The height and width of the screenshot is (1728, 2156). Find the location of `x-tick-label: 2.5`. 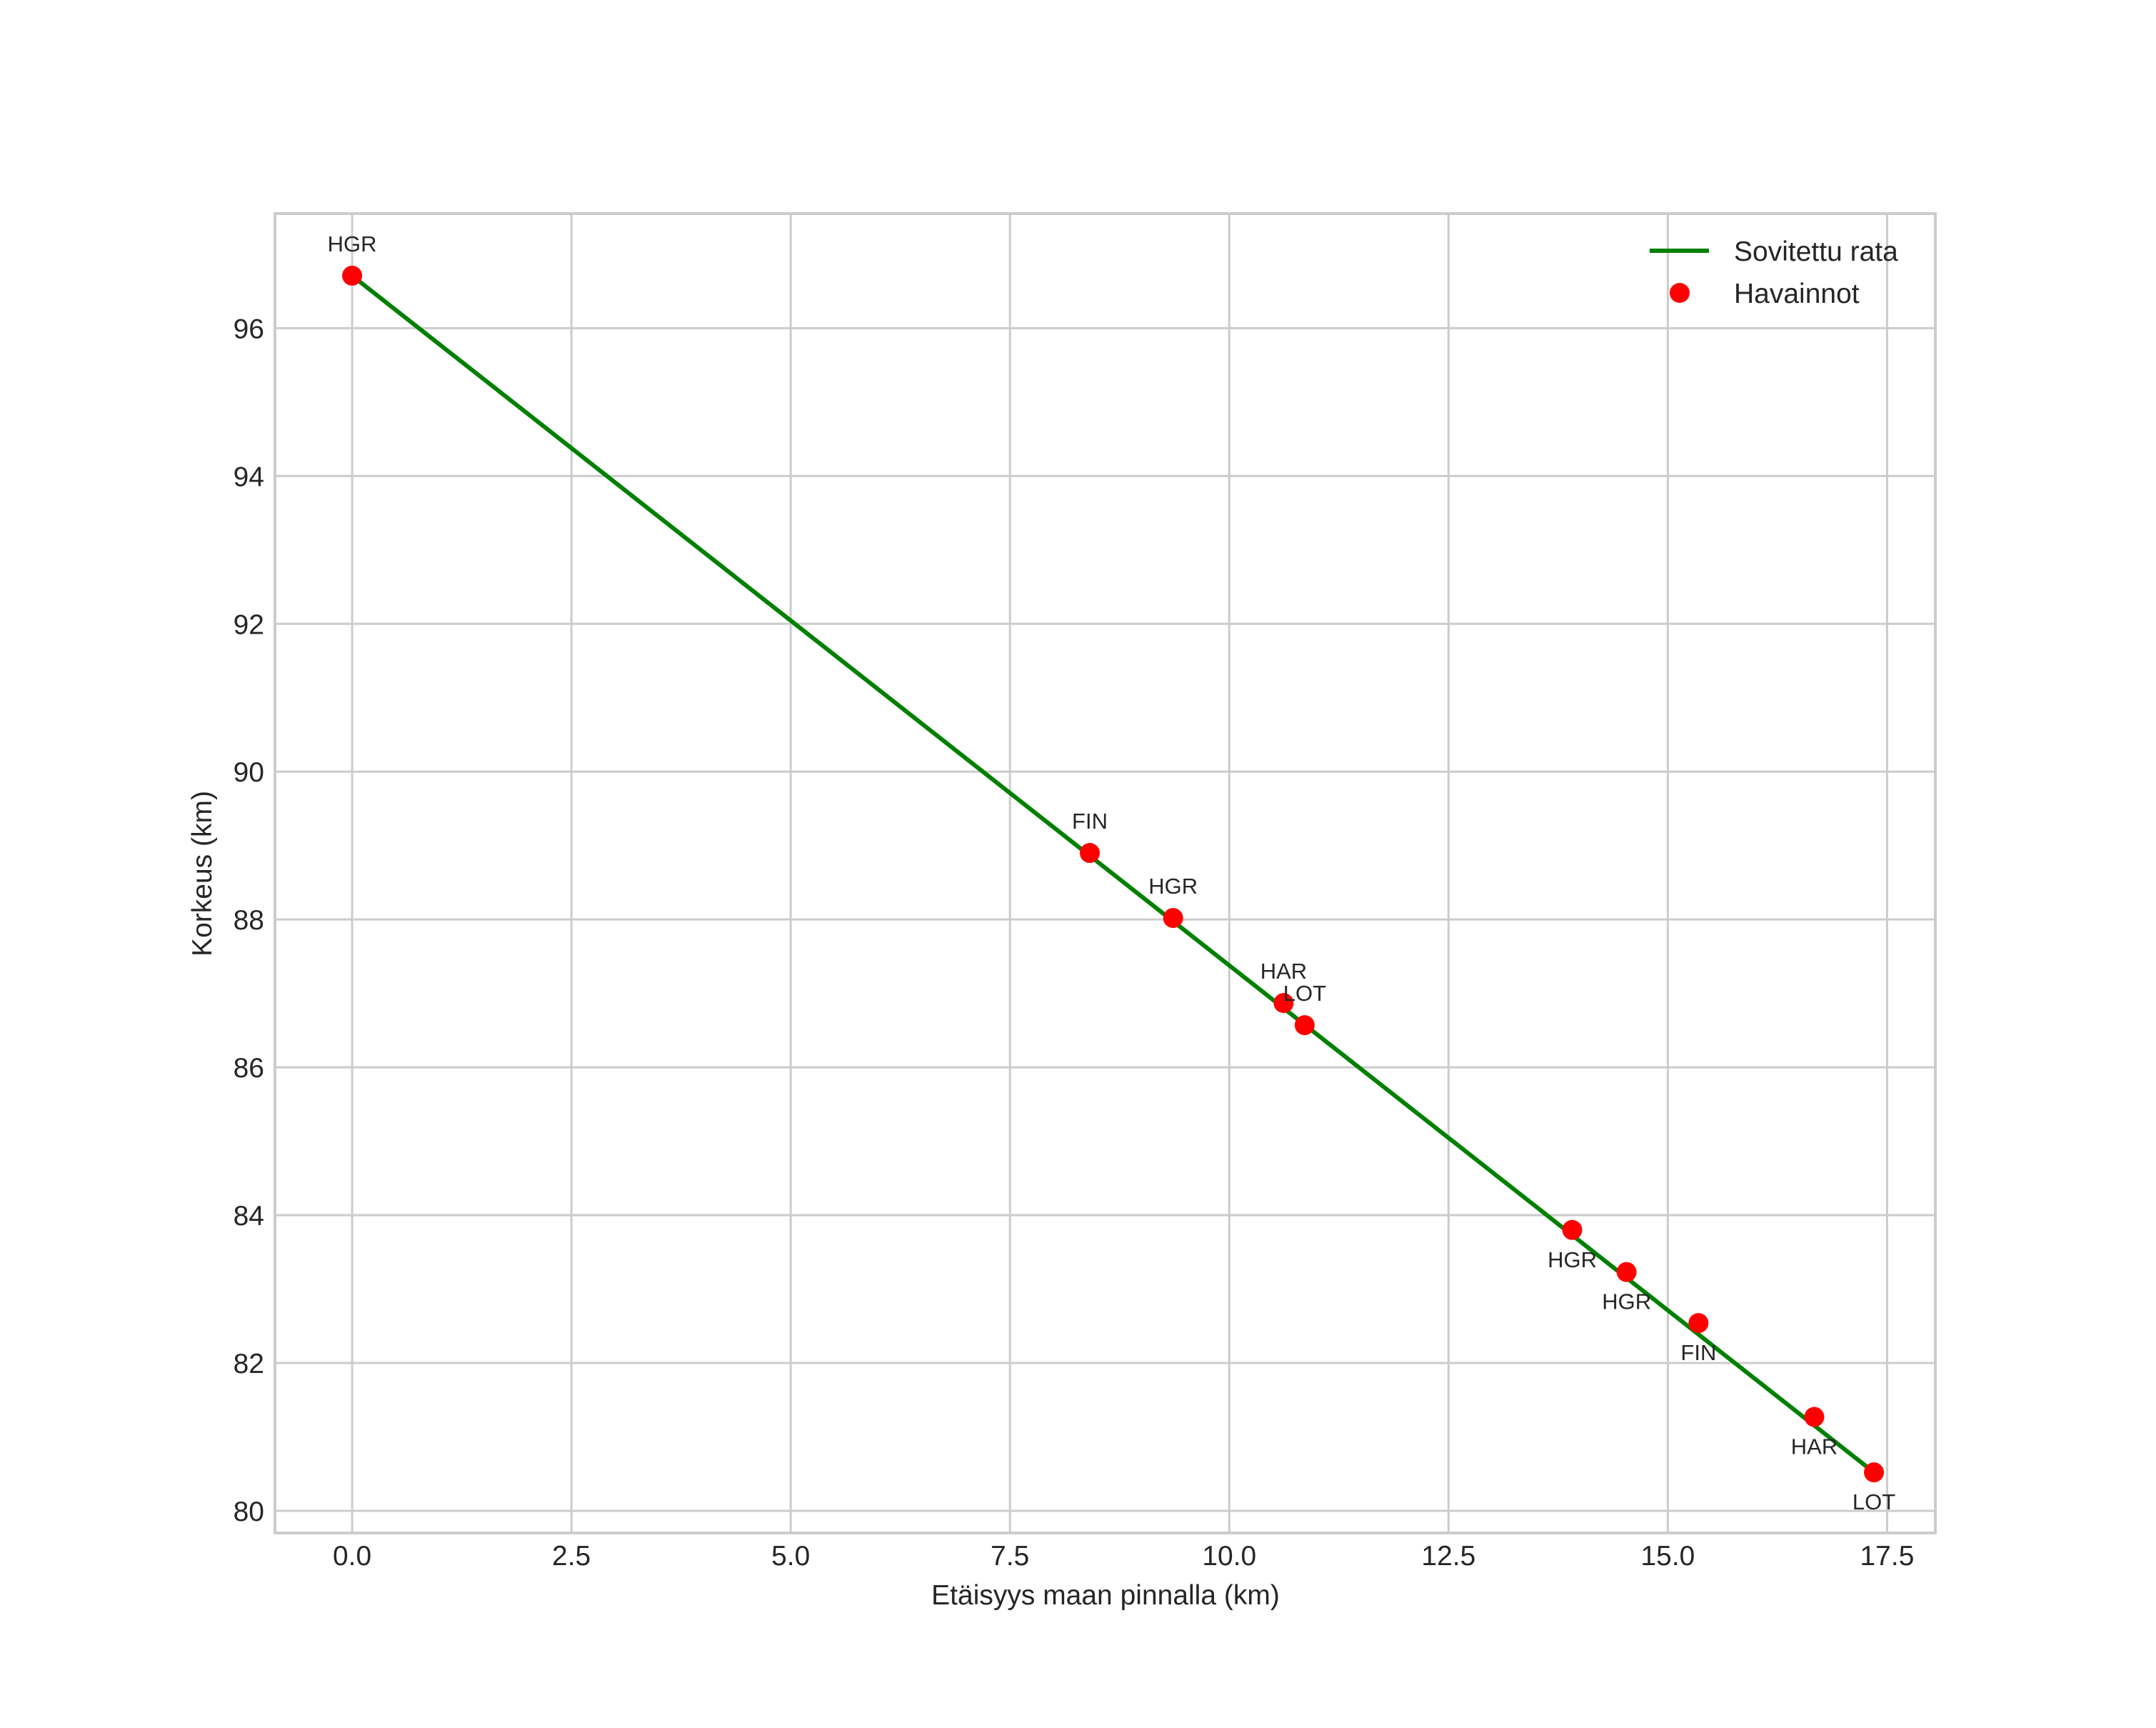

x-tick-label: 2.5 is located at coordinates (571, 1556).